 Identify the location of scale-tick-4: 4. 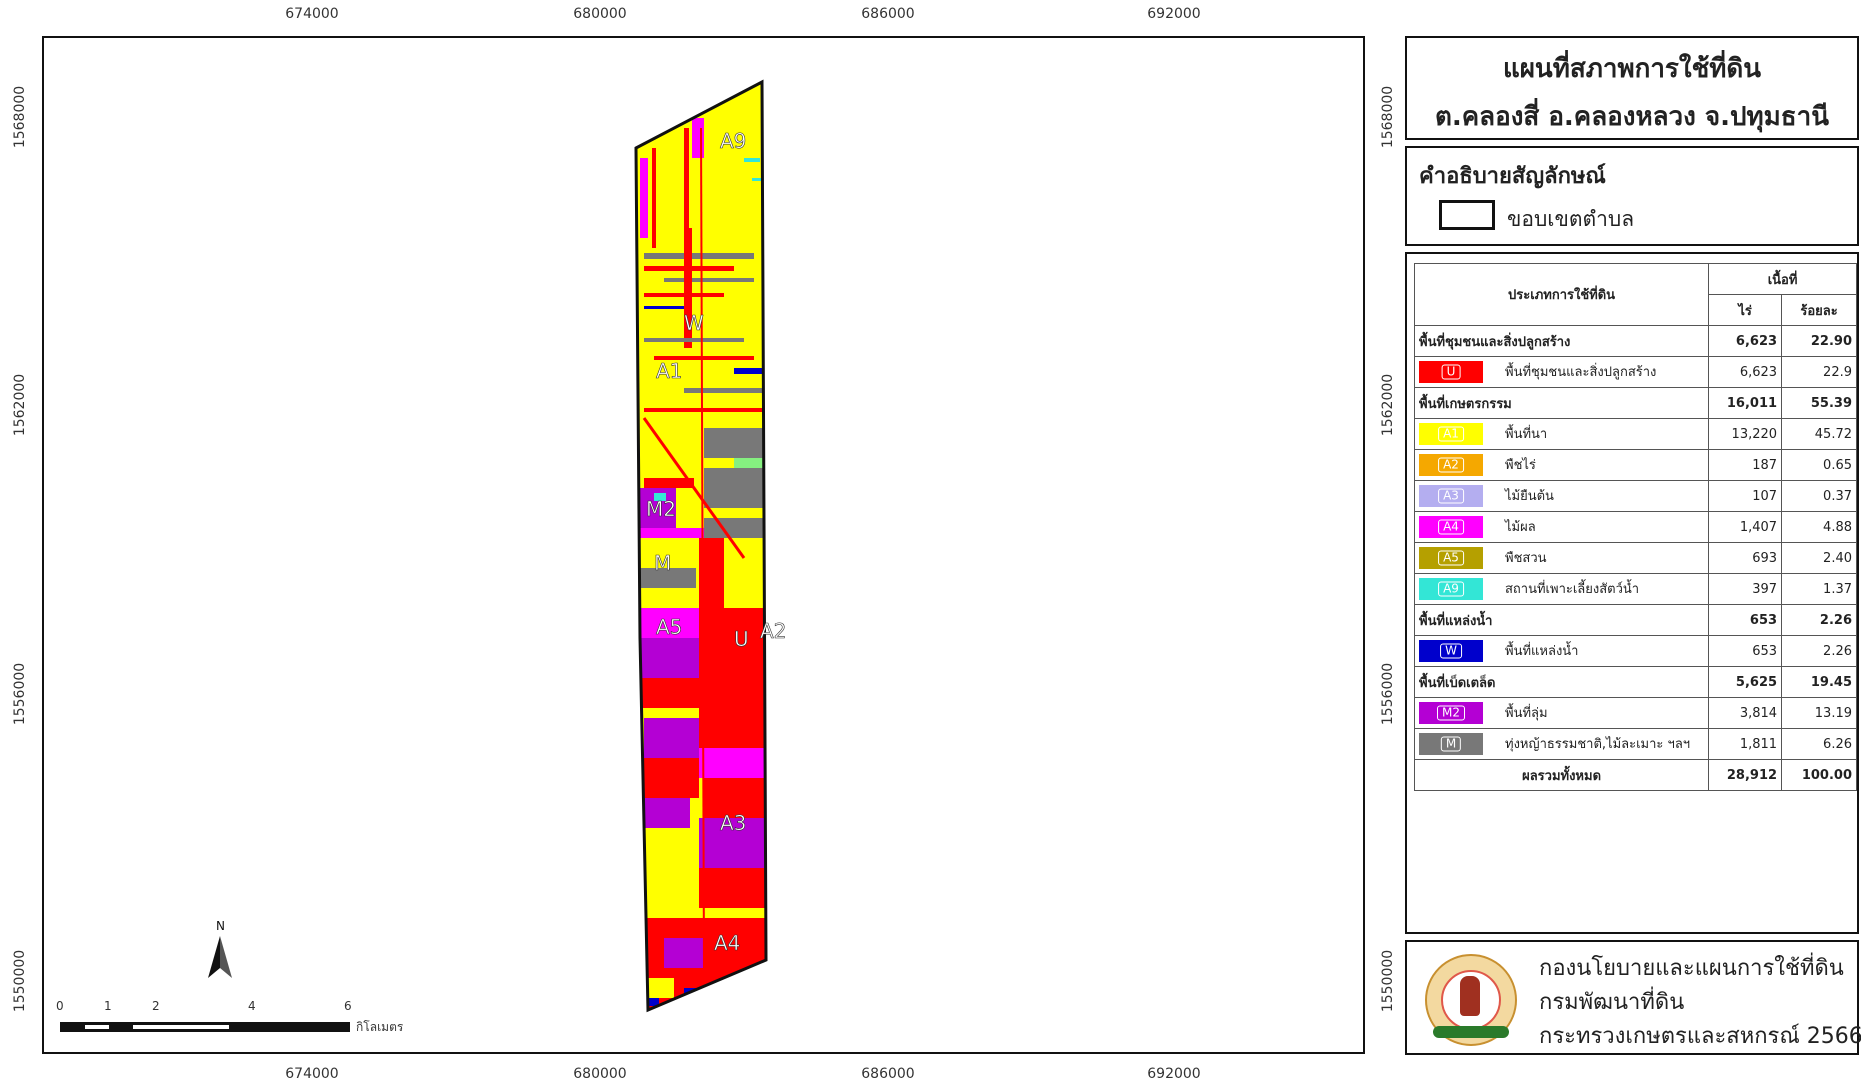
(252, 1006).